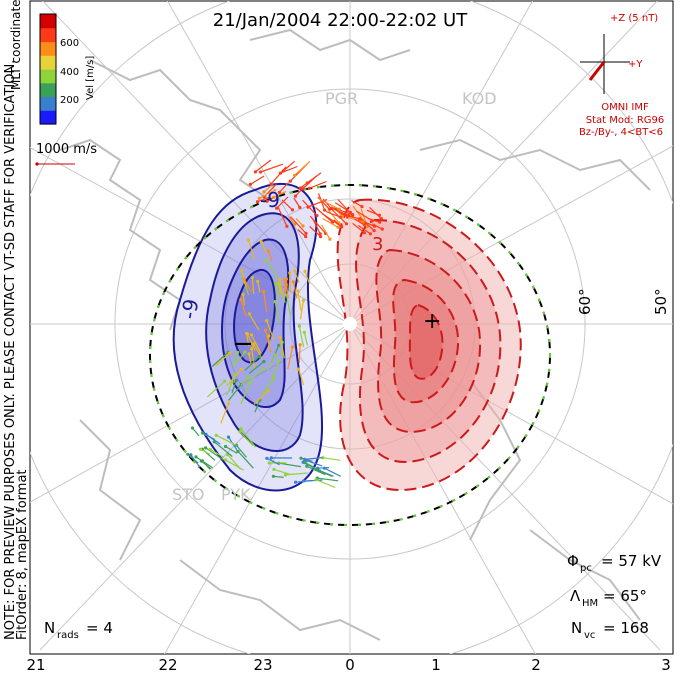 The image size is (680, 674). I want to click on colorbar-unit-label: Vel [m/s], so click(90, 78).